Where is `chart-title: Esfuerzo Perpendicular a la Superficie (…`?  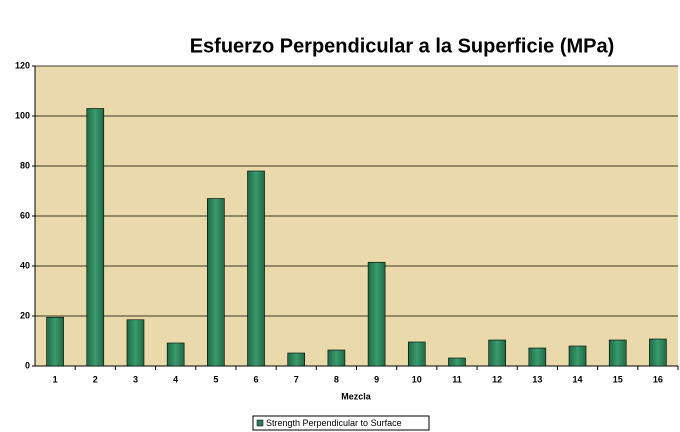 chart-title: Esfuerzo Perpendicular a la Superficie (… is located at coordinates (402, 46).